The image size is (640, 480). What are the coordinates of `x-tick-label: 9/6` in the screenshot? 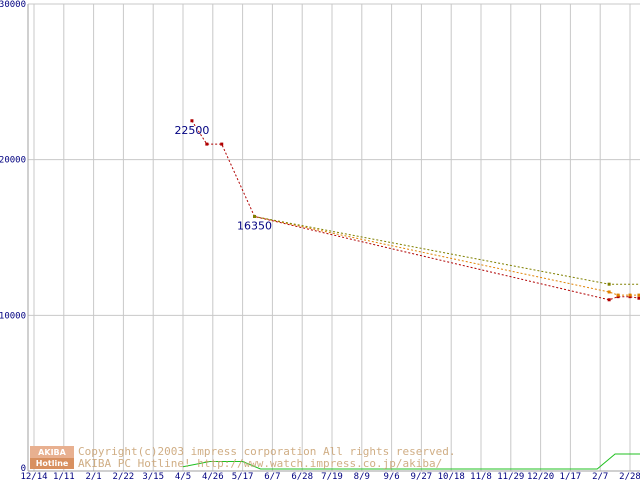 It's located at (391, 476).